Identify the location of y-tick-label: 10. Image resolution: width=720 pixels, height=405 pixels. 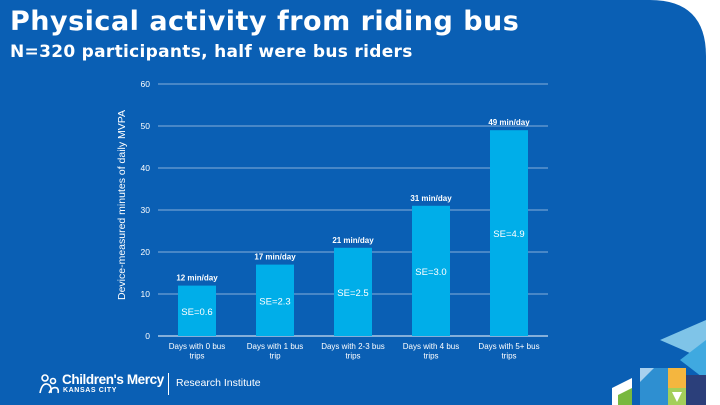
(146, 294).